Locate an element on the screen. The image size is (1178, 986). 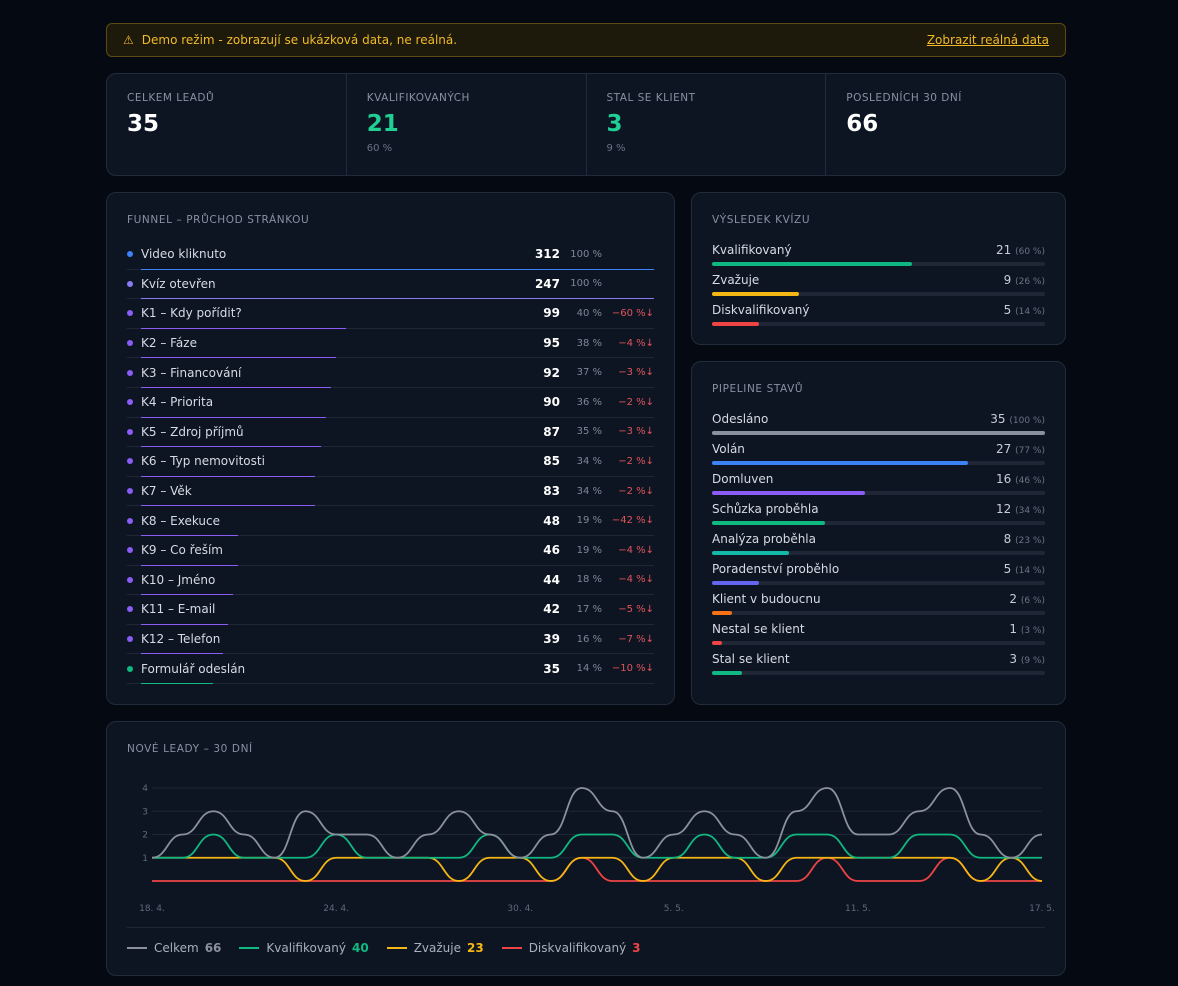
quiz-title: VÝSLEDEK KVÍZU is located at coordinates (761, 220).